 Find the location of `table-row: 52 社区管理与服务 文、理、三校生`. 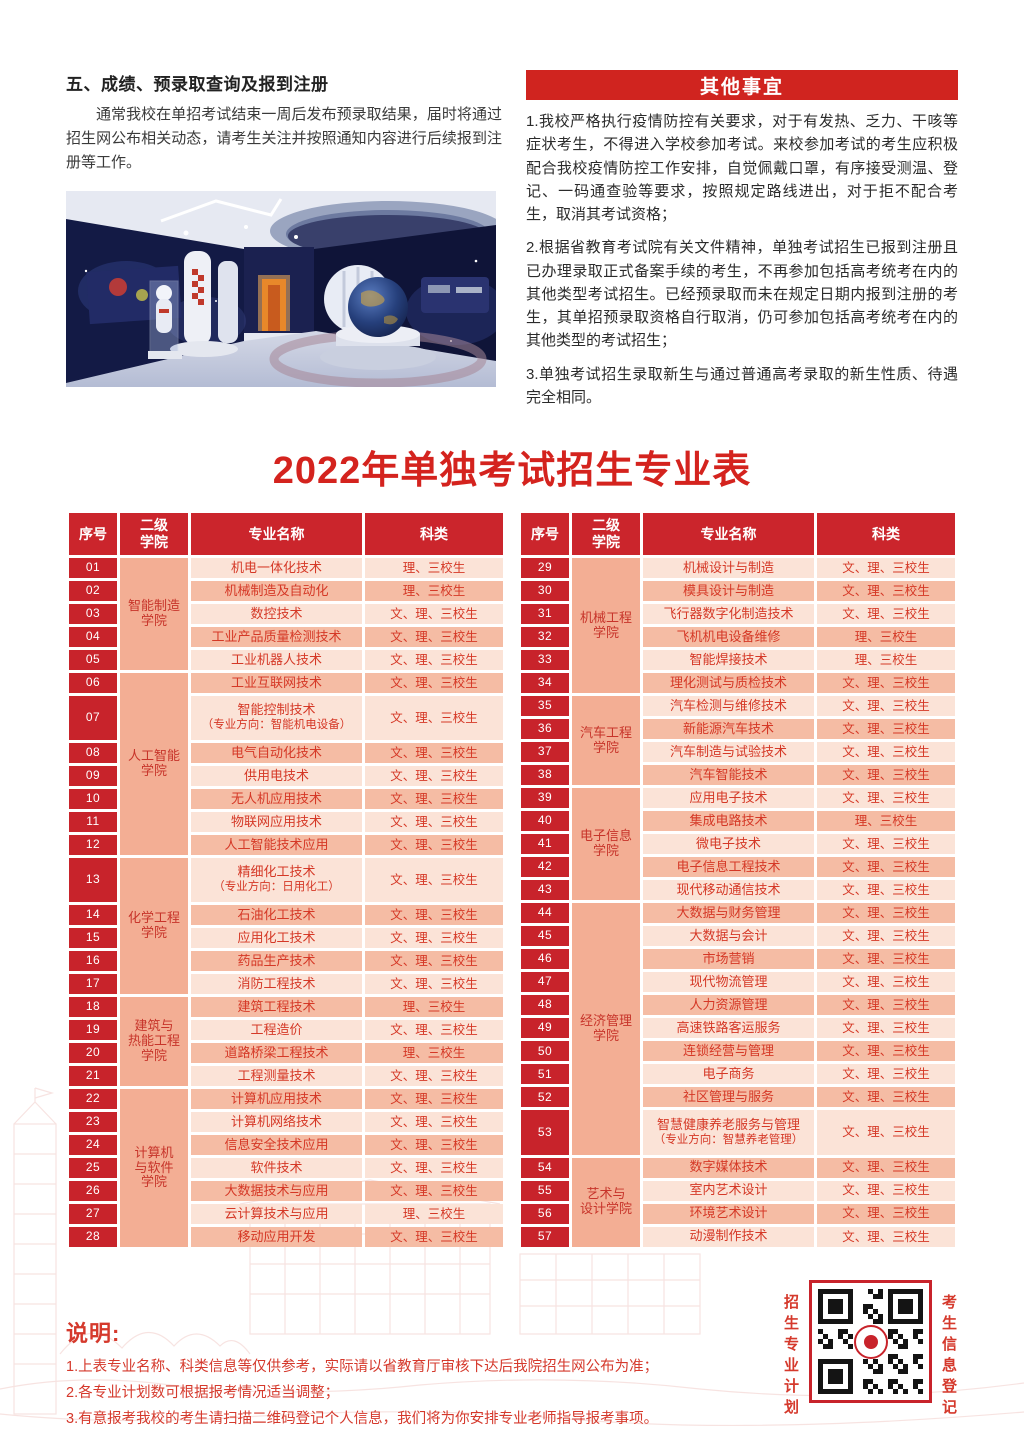

table-row: 52 社区管理与服务 文、理、三校生 is located at coordinates (738, 1097).